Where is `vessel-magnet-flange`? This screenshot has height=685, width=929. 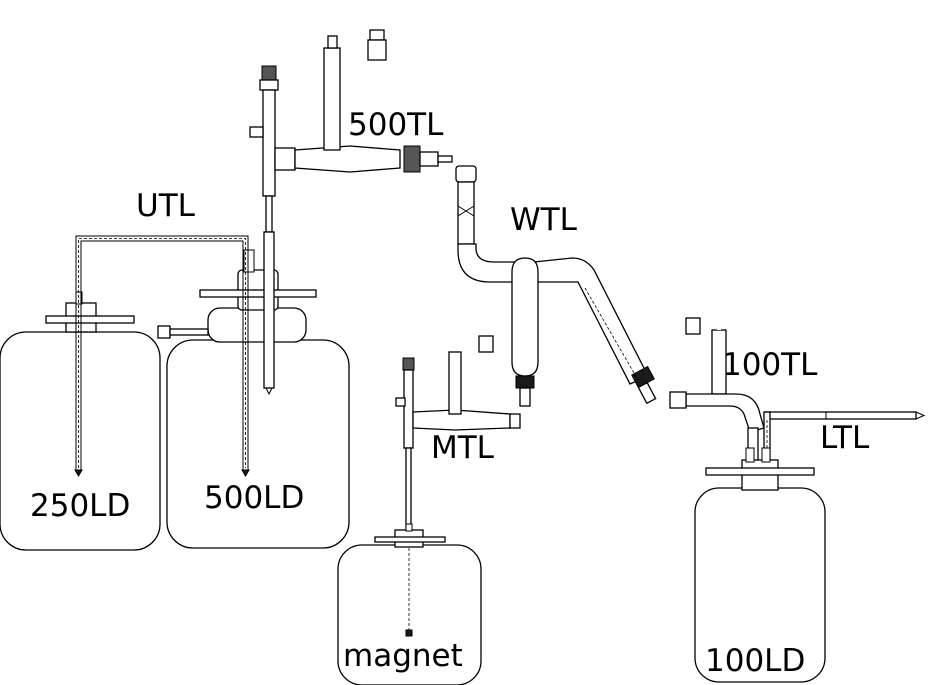
vessel-magnet-flange is located at coordinates (410, 539).